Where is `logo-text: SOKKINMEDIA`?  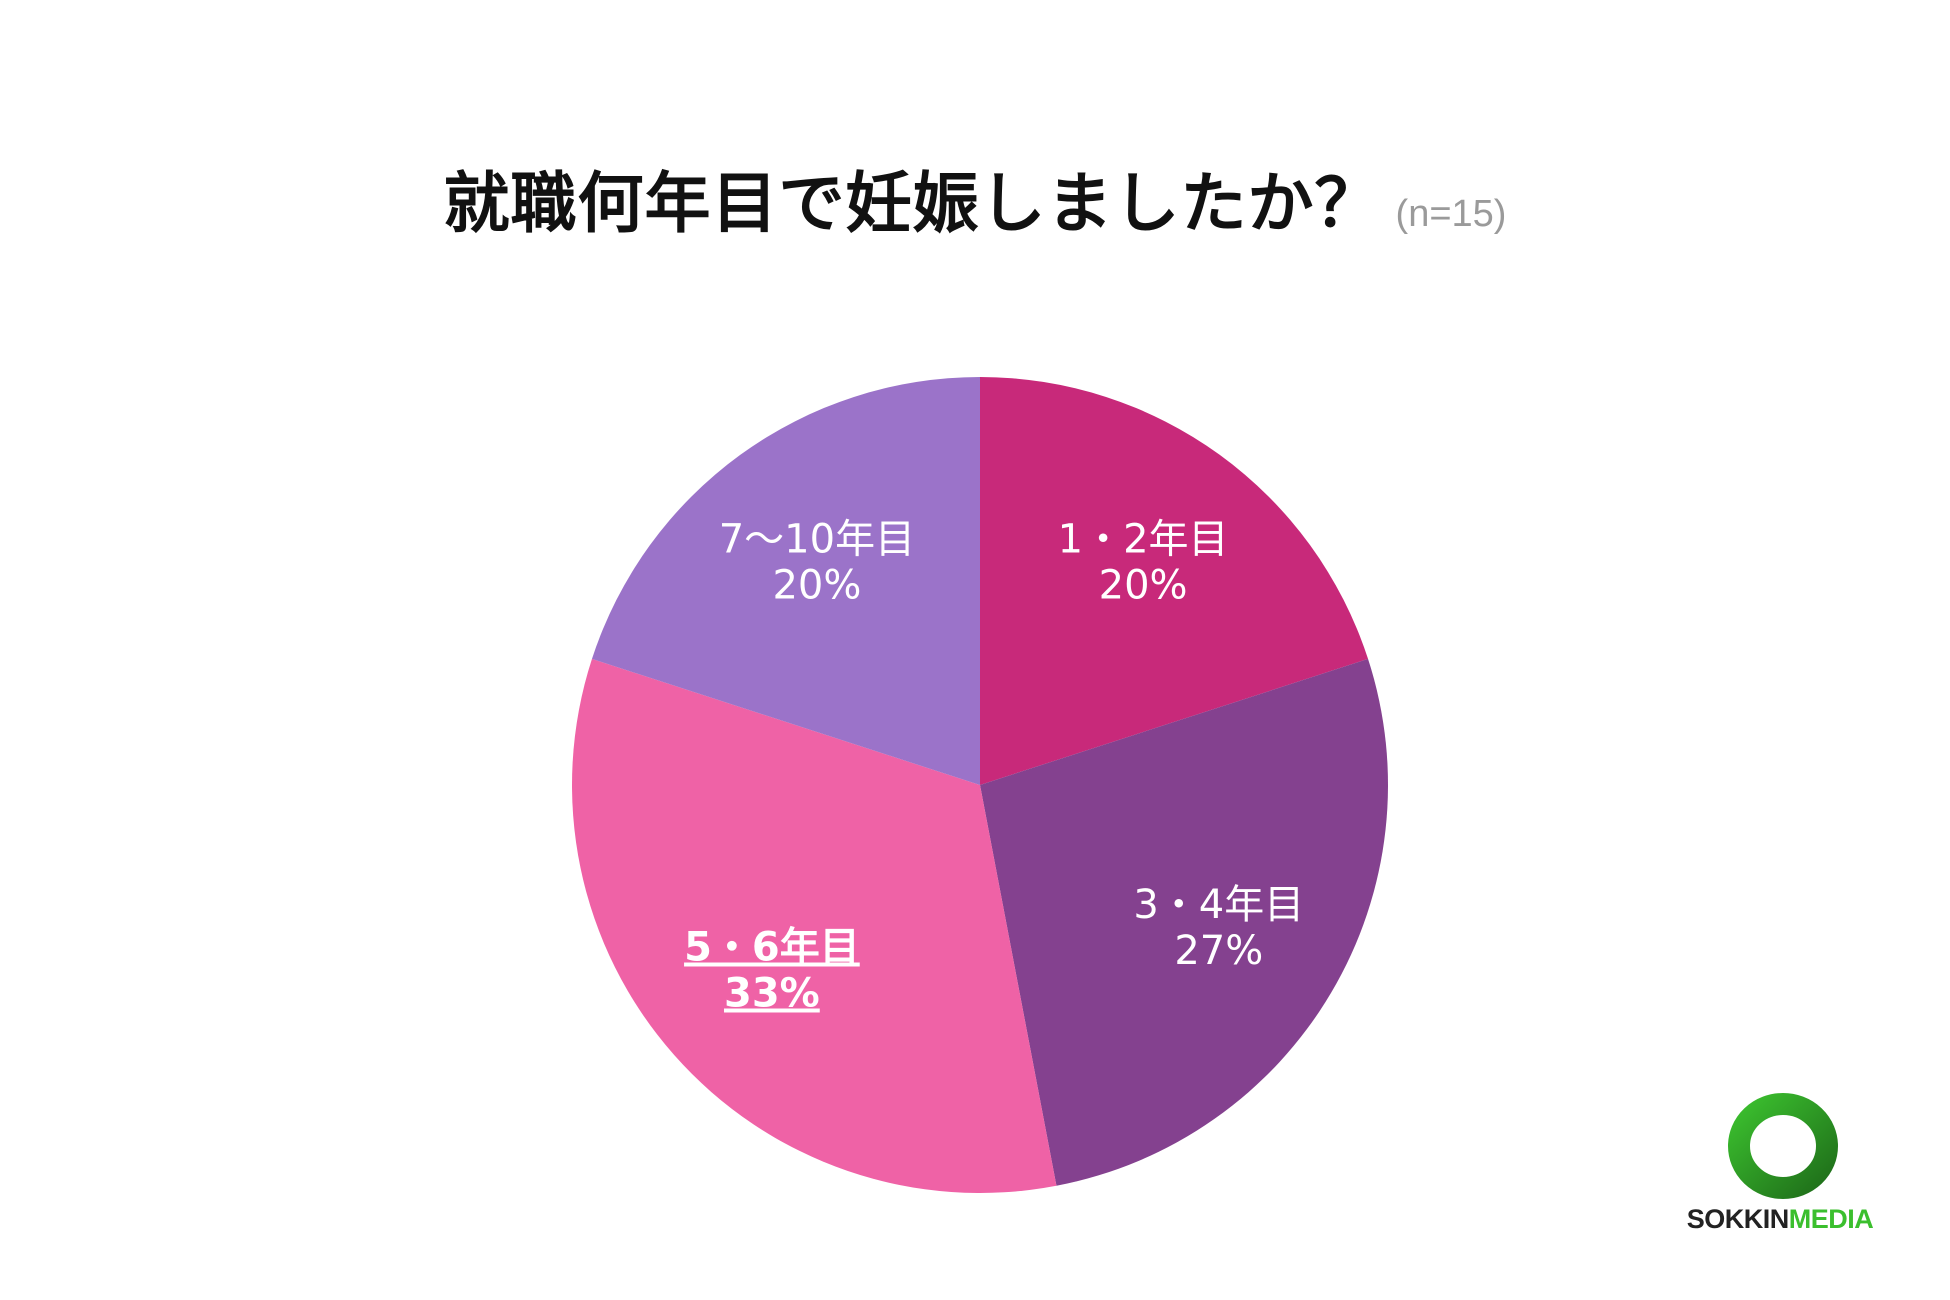 logo-text: SOKKINMEDIA is located at coordinates (1780, 1219).